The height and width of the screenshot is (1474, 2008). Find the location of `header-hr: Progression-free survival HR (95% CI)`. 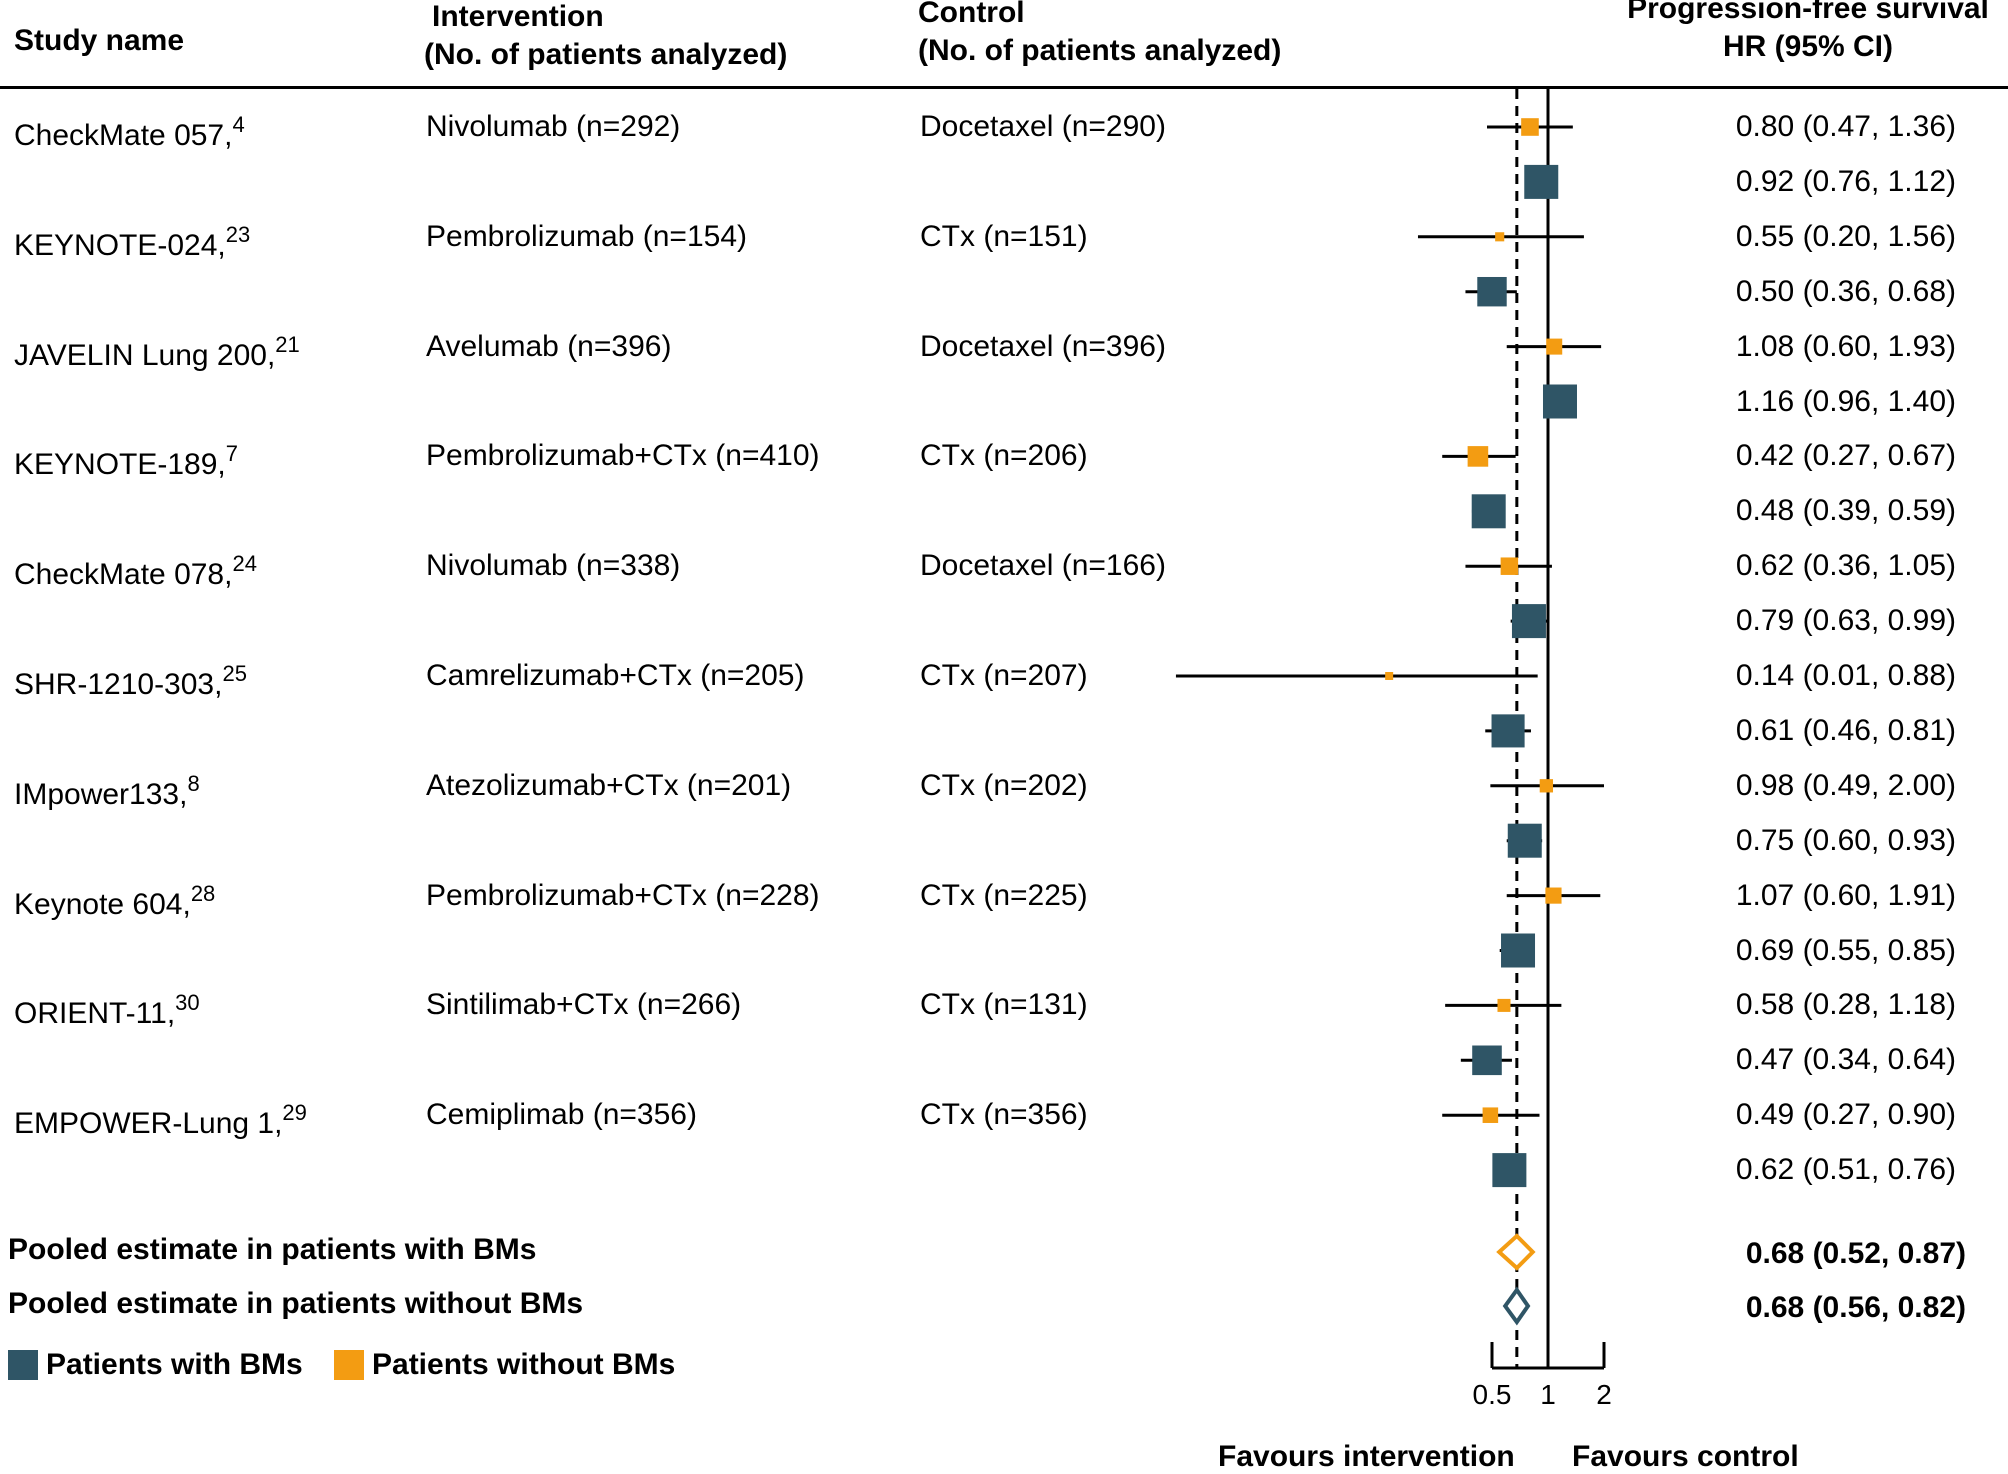

header-hr: Progression-free survival HR (95% CI) is located at coordinates (1808, 33).